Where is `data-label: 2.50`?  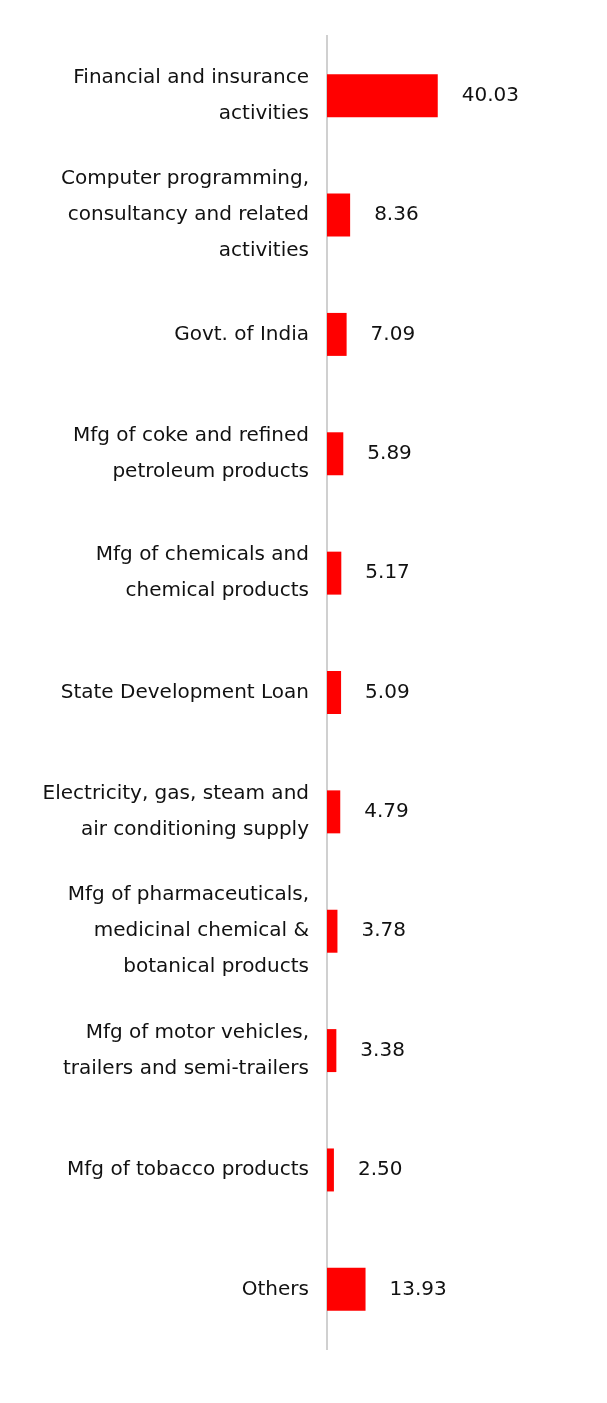
data-label: 2.50 is located at coordinates (380, 1168).